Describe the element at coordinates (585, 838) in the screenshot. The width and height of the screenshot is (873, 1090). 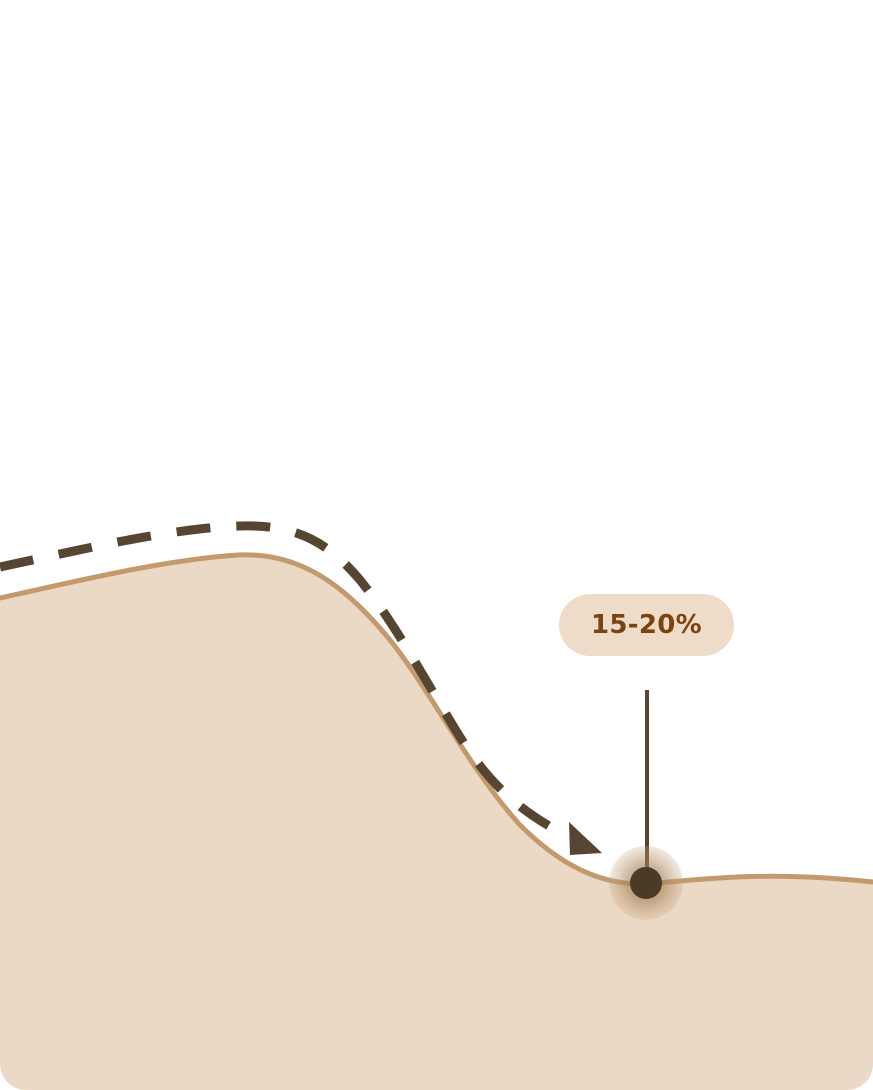
I see `trend-arrowhead-icon` at that location.